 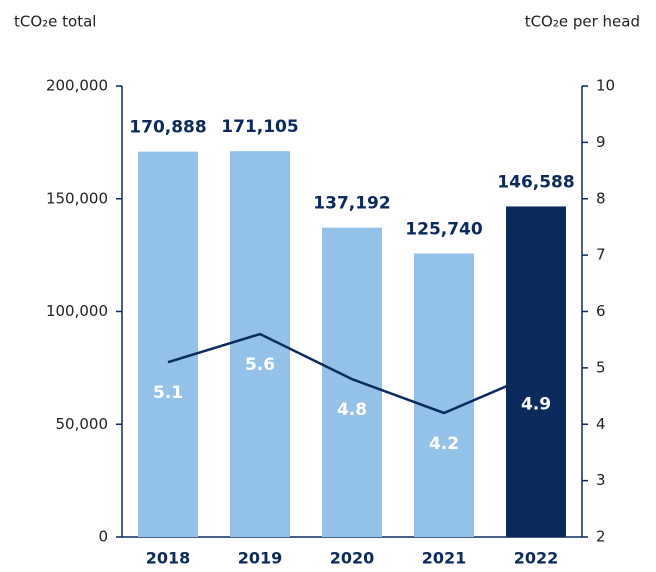 I want to click on y2-tick-label: 8, so click(x=601, y=198).